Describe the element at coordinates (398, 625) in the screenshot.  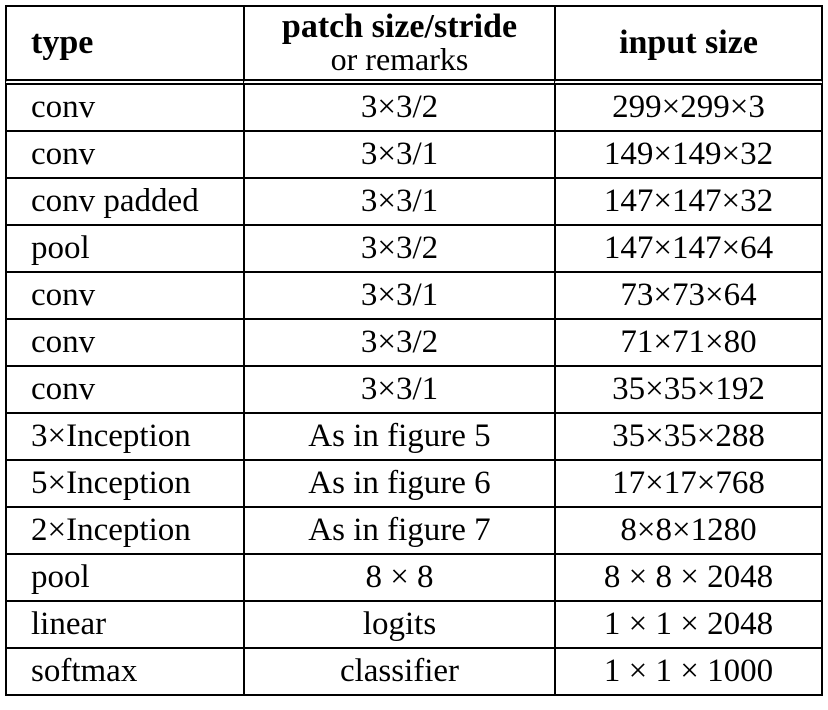
I see `cell-patch: logits` at that location.